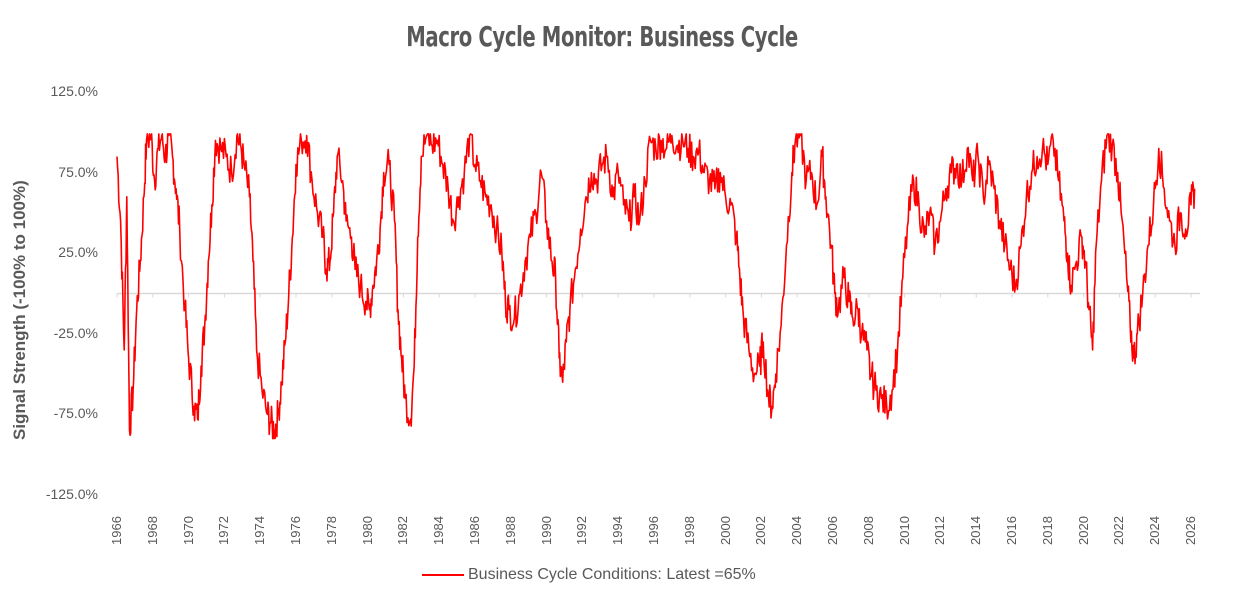 Image resolution: width=1236 pixels, height=601 pixels. Describe the element at coordinates (78, 252) in the screenshot. I see `y-tick-label: 25.0%` at that location.